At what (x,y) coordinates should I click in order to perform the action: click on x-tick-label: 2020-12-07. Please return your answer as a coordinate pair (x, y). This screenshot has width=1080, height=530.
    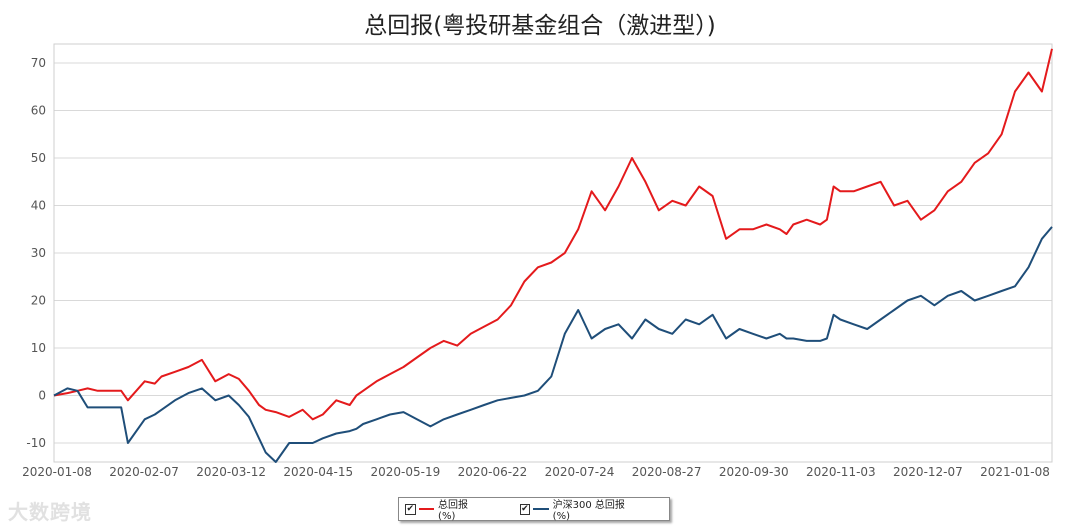
    Looking at the image, I should click on (928, 472).